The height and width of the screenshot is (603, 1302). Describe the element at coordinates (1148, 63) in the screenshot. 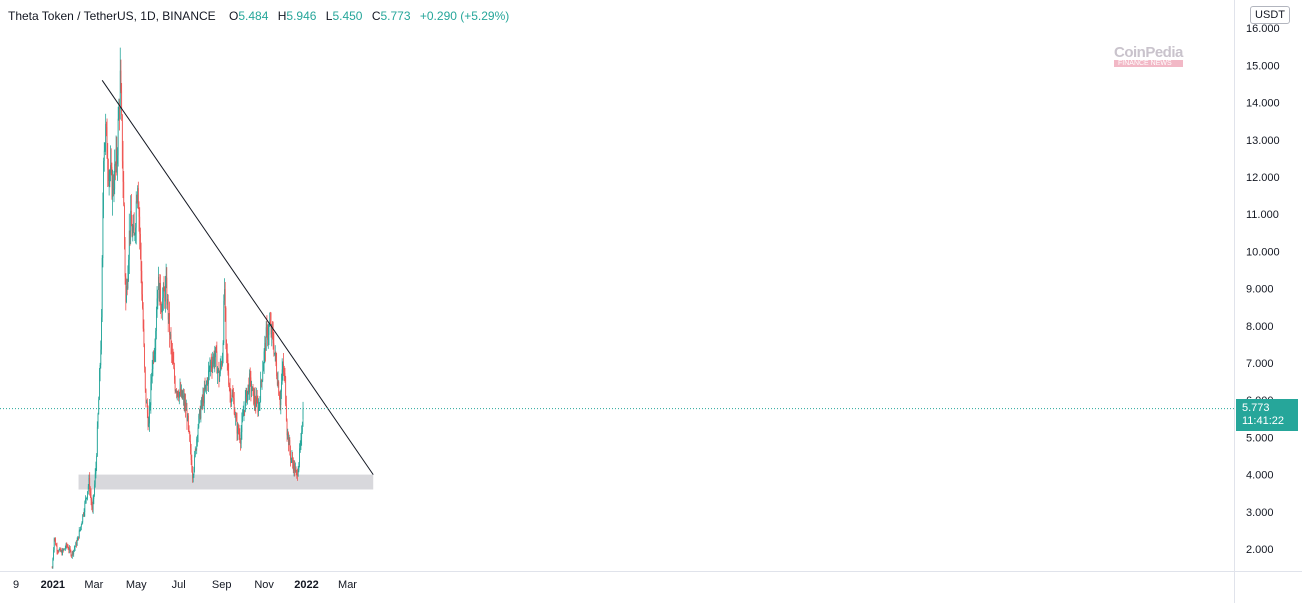

I see `watermark-tagline: FINANCE NEWS` at that location.